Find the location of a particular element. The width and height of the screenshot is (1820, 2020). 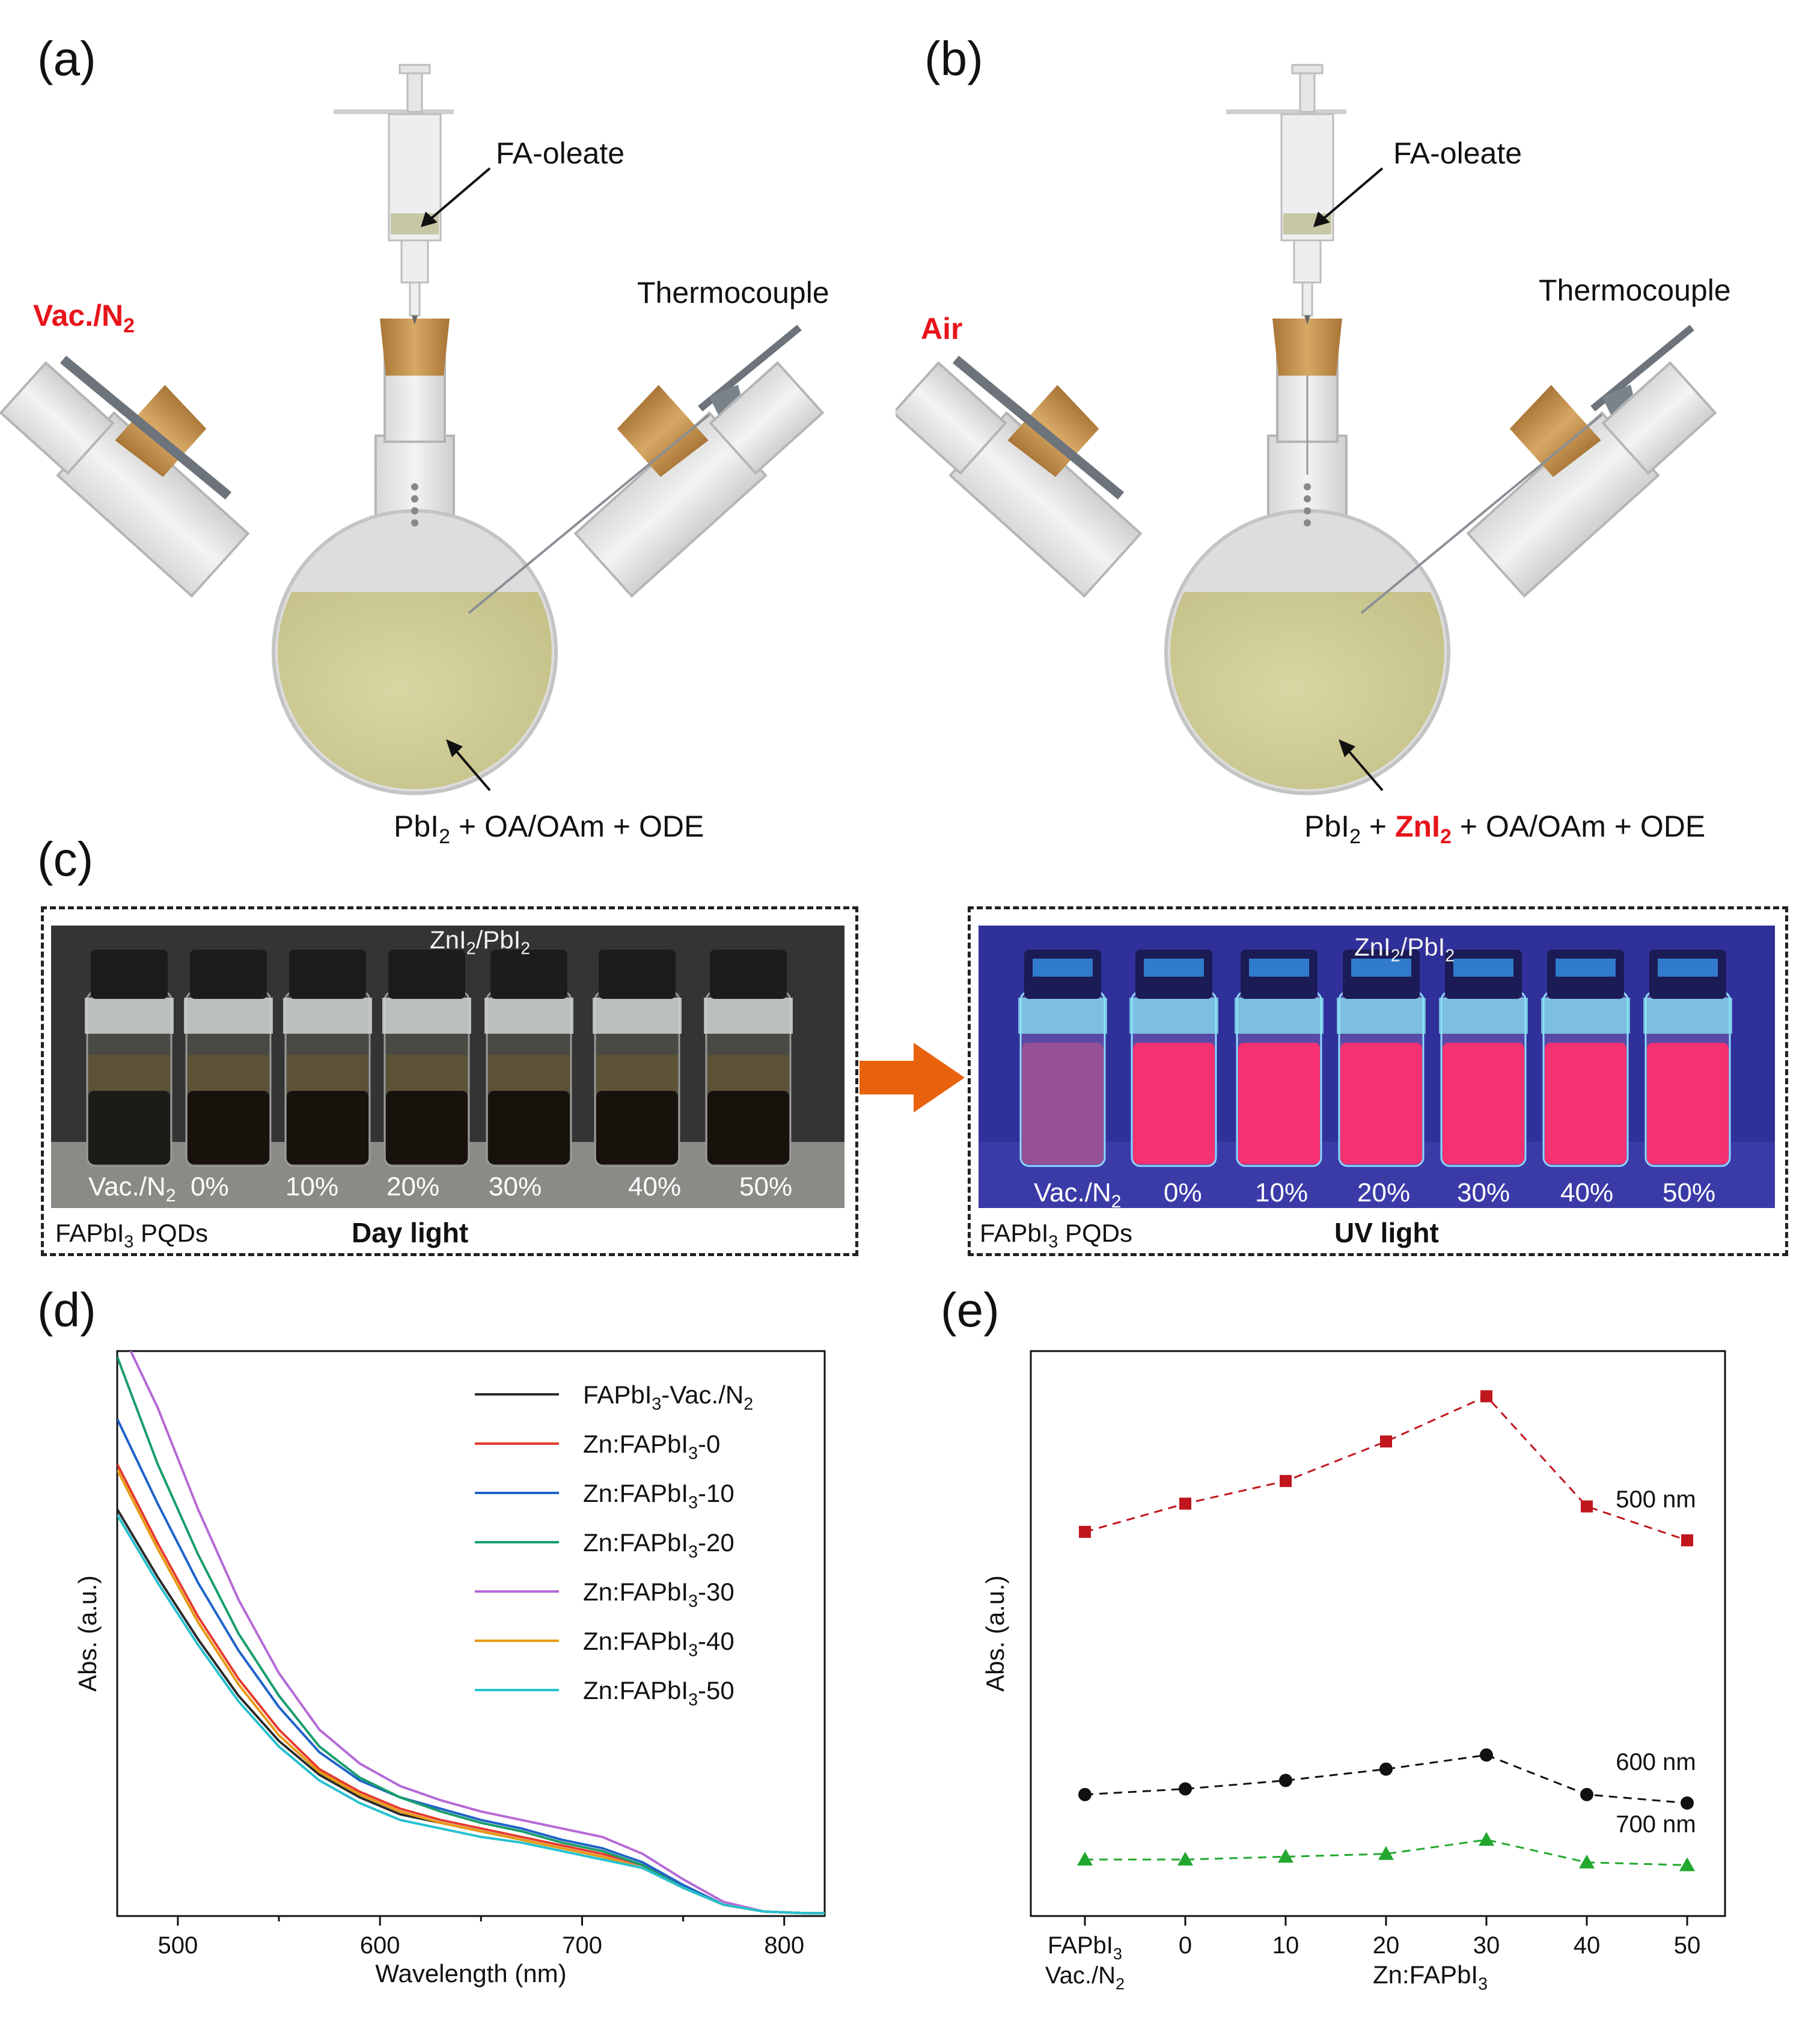

legend-entry: Zn:FAPbI3-20 is located at coordinates (659, 1545).